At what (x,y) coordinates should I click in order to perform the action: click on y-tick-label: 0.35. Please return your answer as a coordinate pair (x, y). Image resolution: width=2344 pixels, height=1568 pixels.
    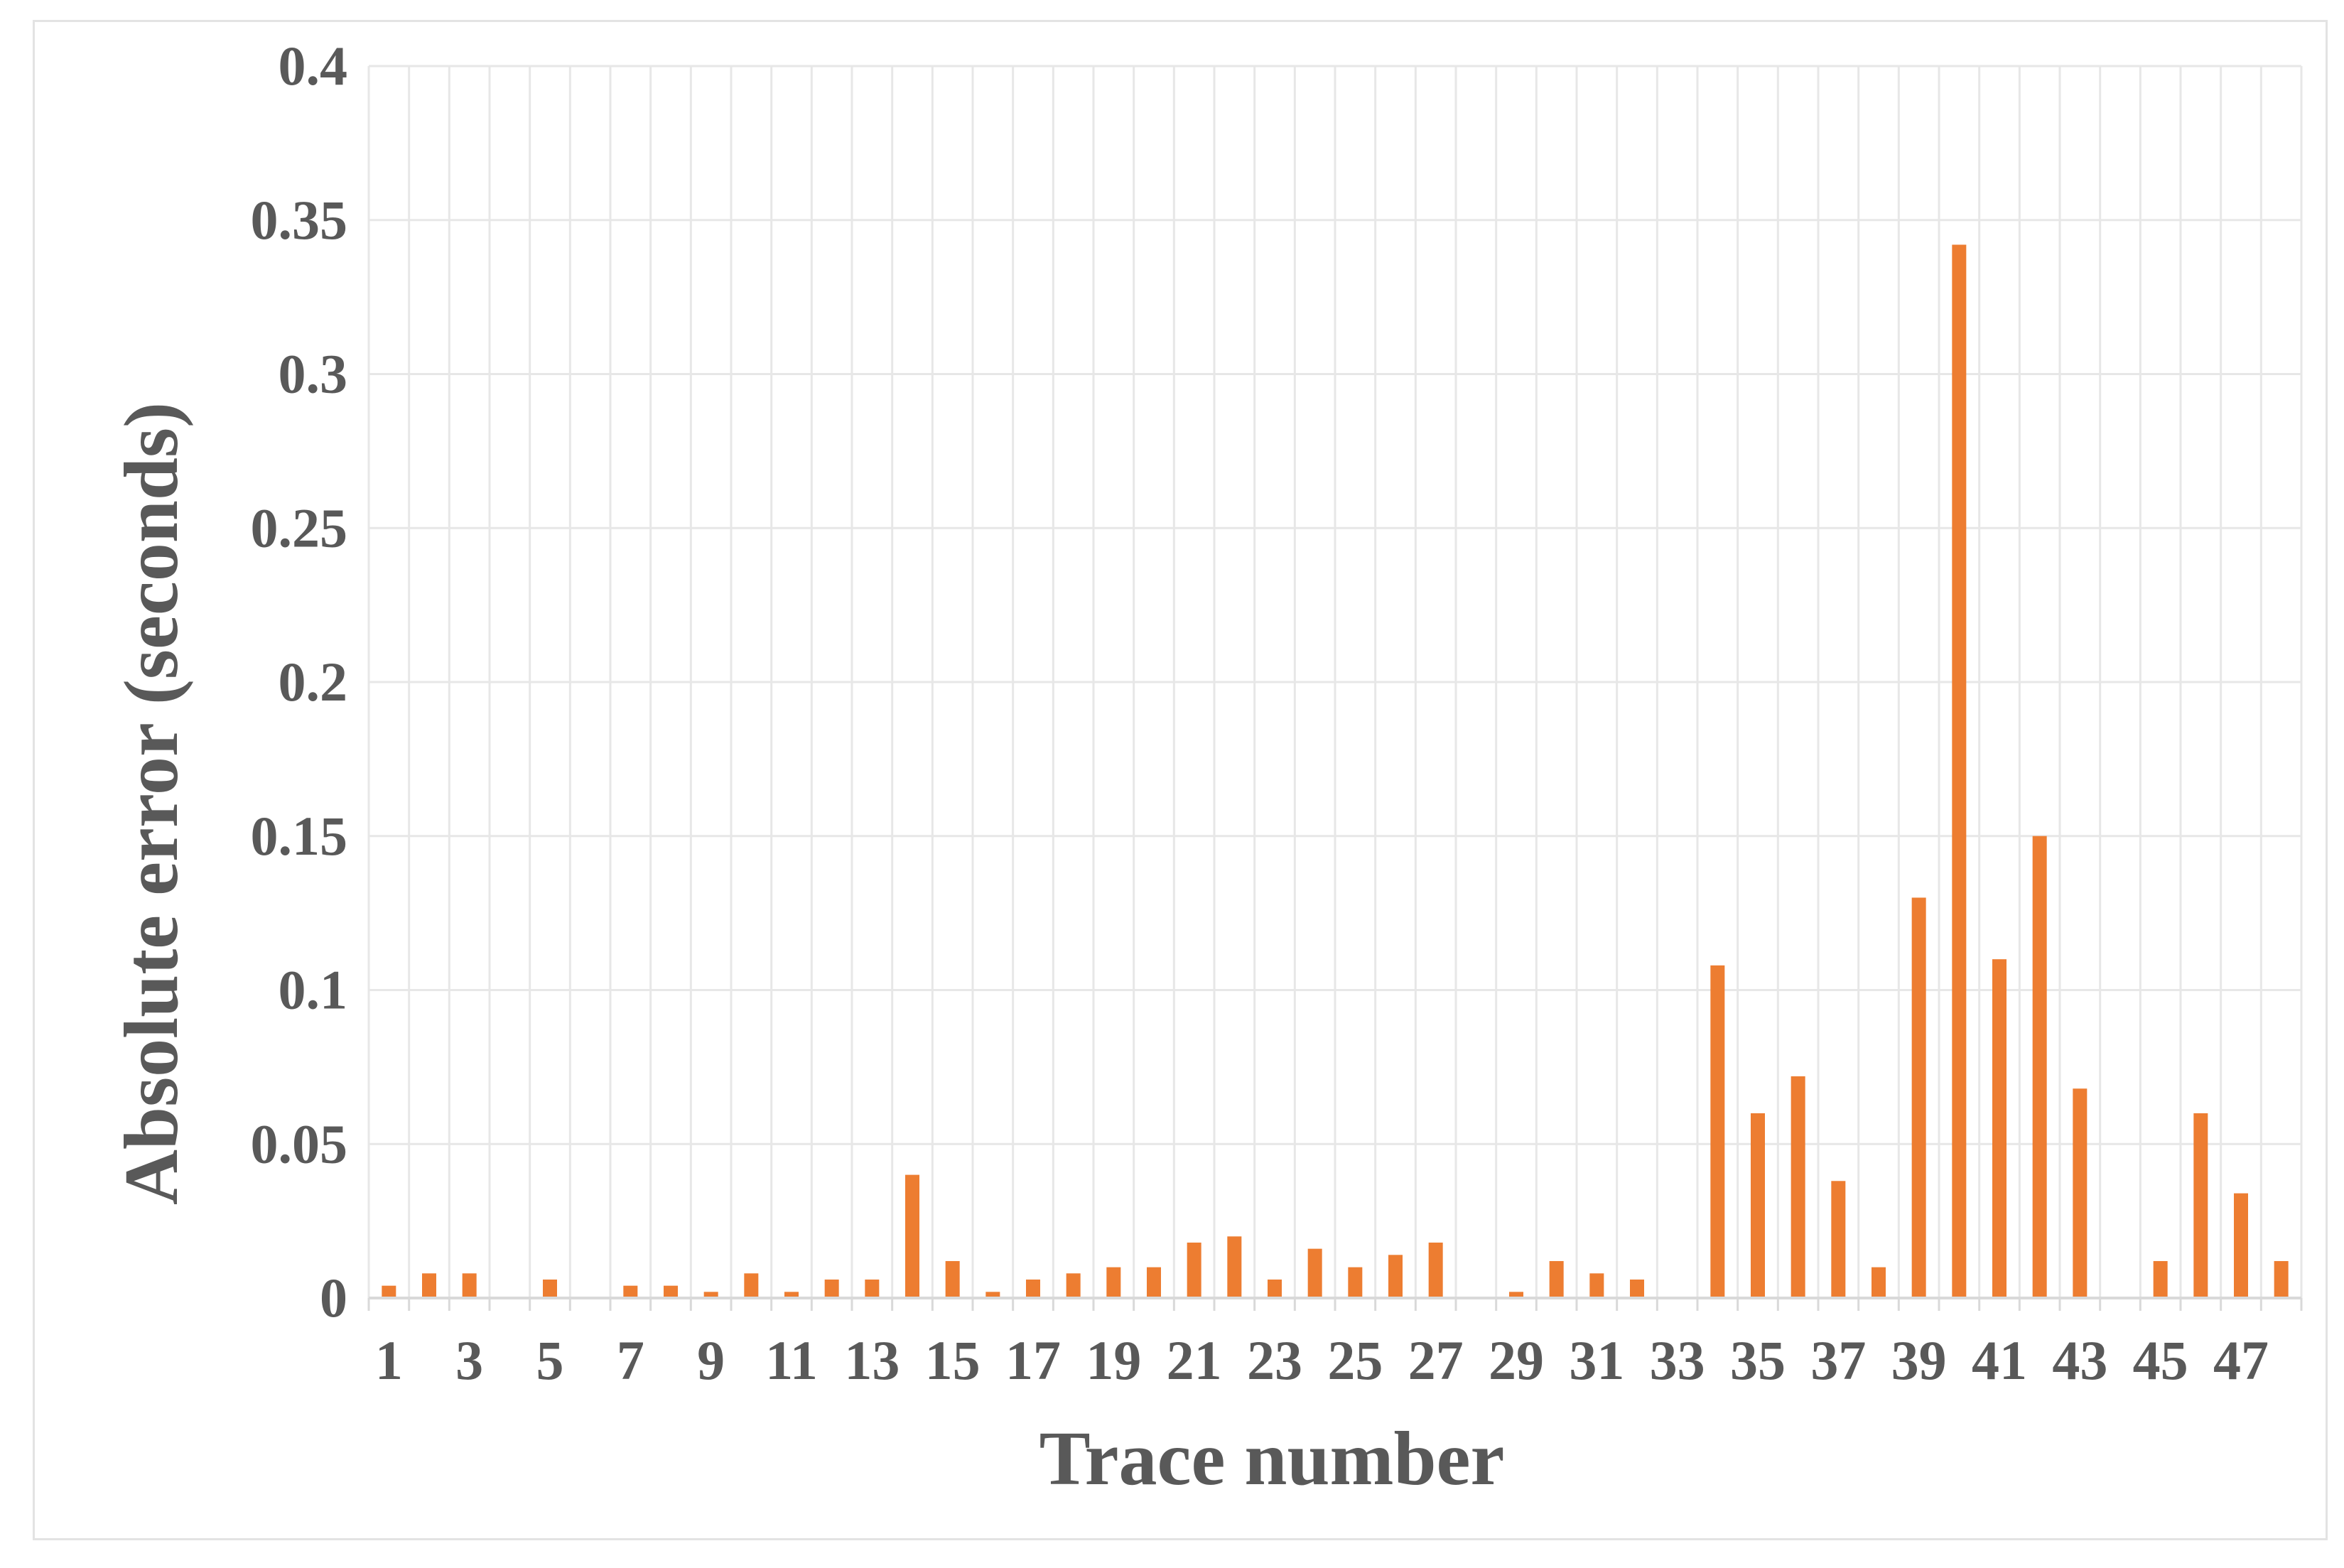
    Looking at the image, I should click on (299, 220).